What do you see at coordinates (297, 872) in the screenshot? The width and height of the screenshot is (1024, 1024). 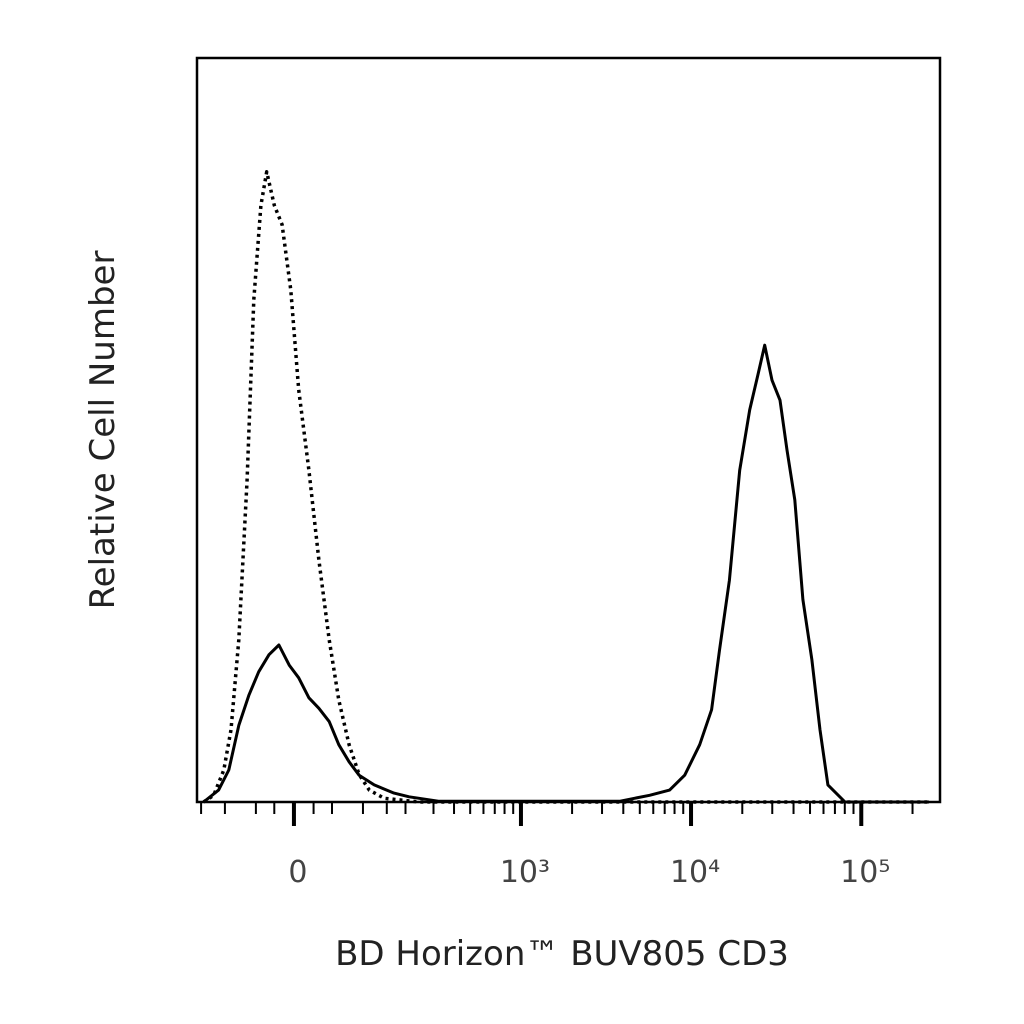 I see `x-tick-label: 0` at bounding box center [297, 872].